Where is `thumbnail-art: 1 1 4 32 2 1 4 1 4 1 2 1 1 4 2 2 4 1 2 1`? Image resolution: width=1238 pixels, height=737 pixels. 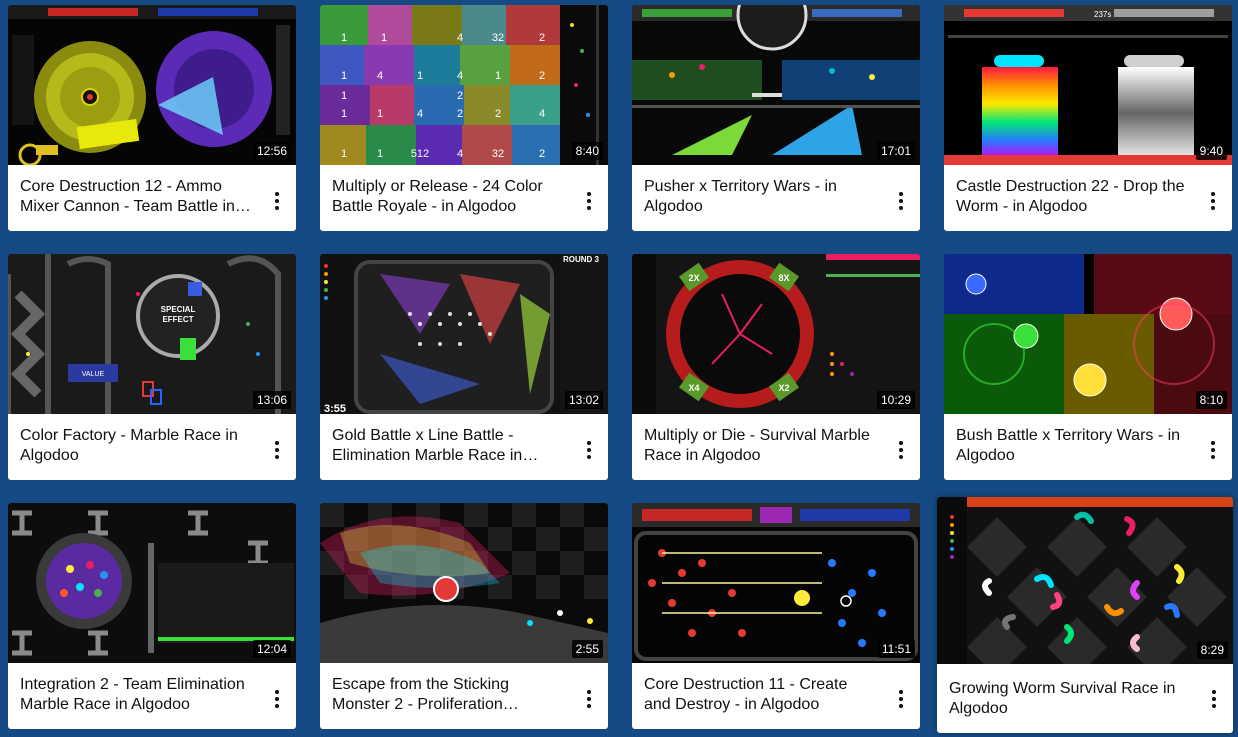 thumbnail-art: 1 1 4 32 2 1 4 1 4 1 2 1 1 4 2 2 4 1 2 1 is located at coordinates (464, 85).